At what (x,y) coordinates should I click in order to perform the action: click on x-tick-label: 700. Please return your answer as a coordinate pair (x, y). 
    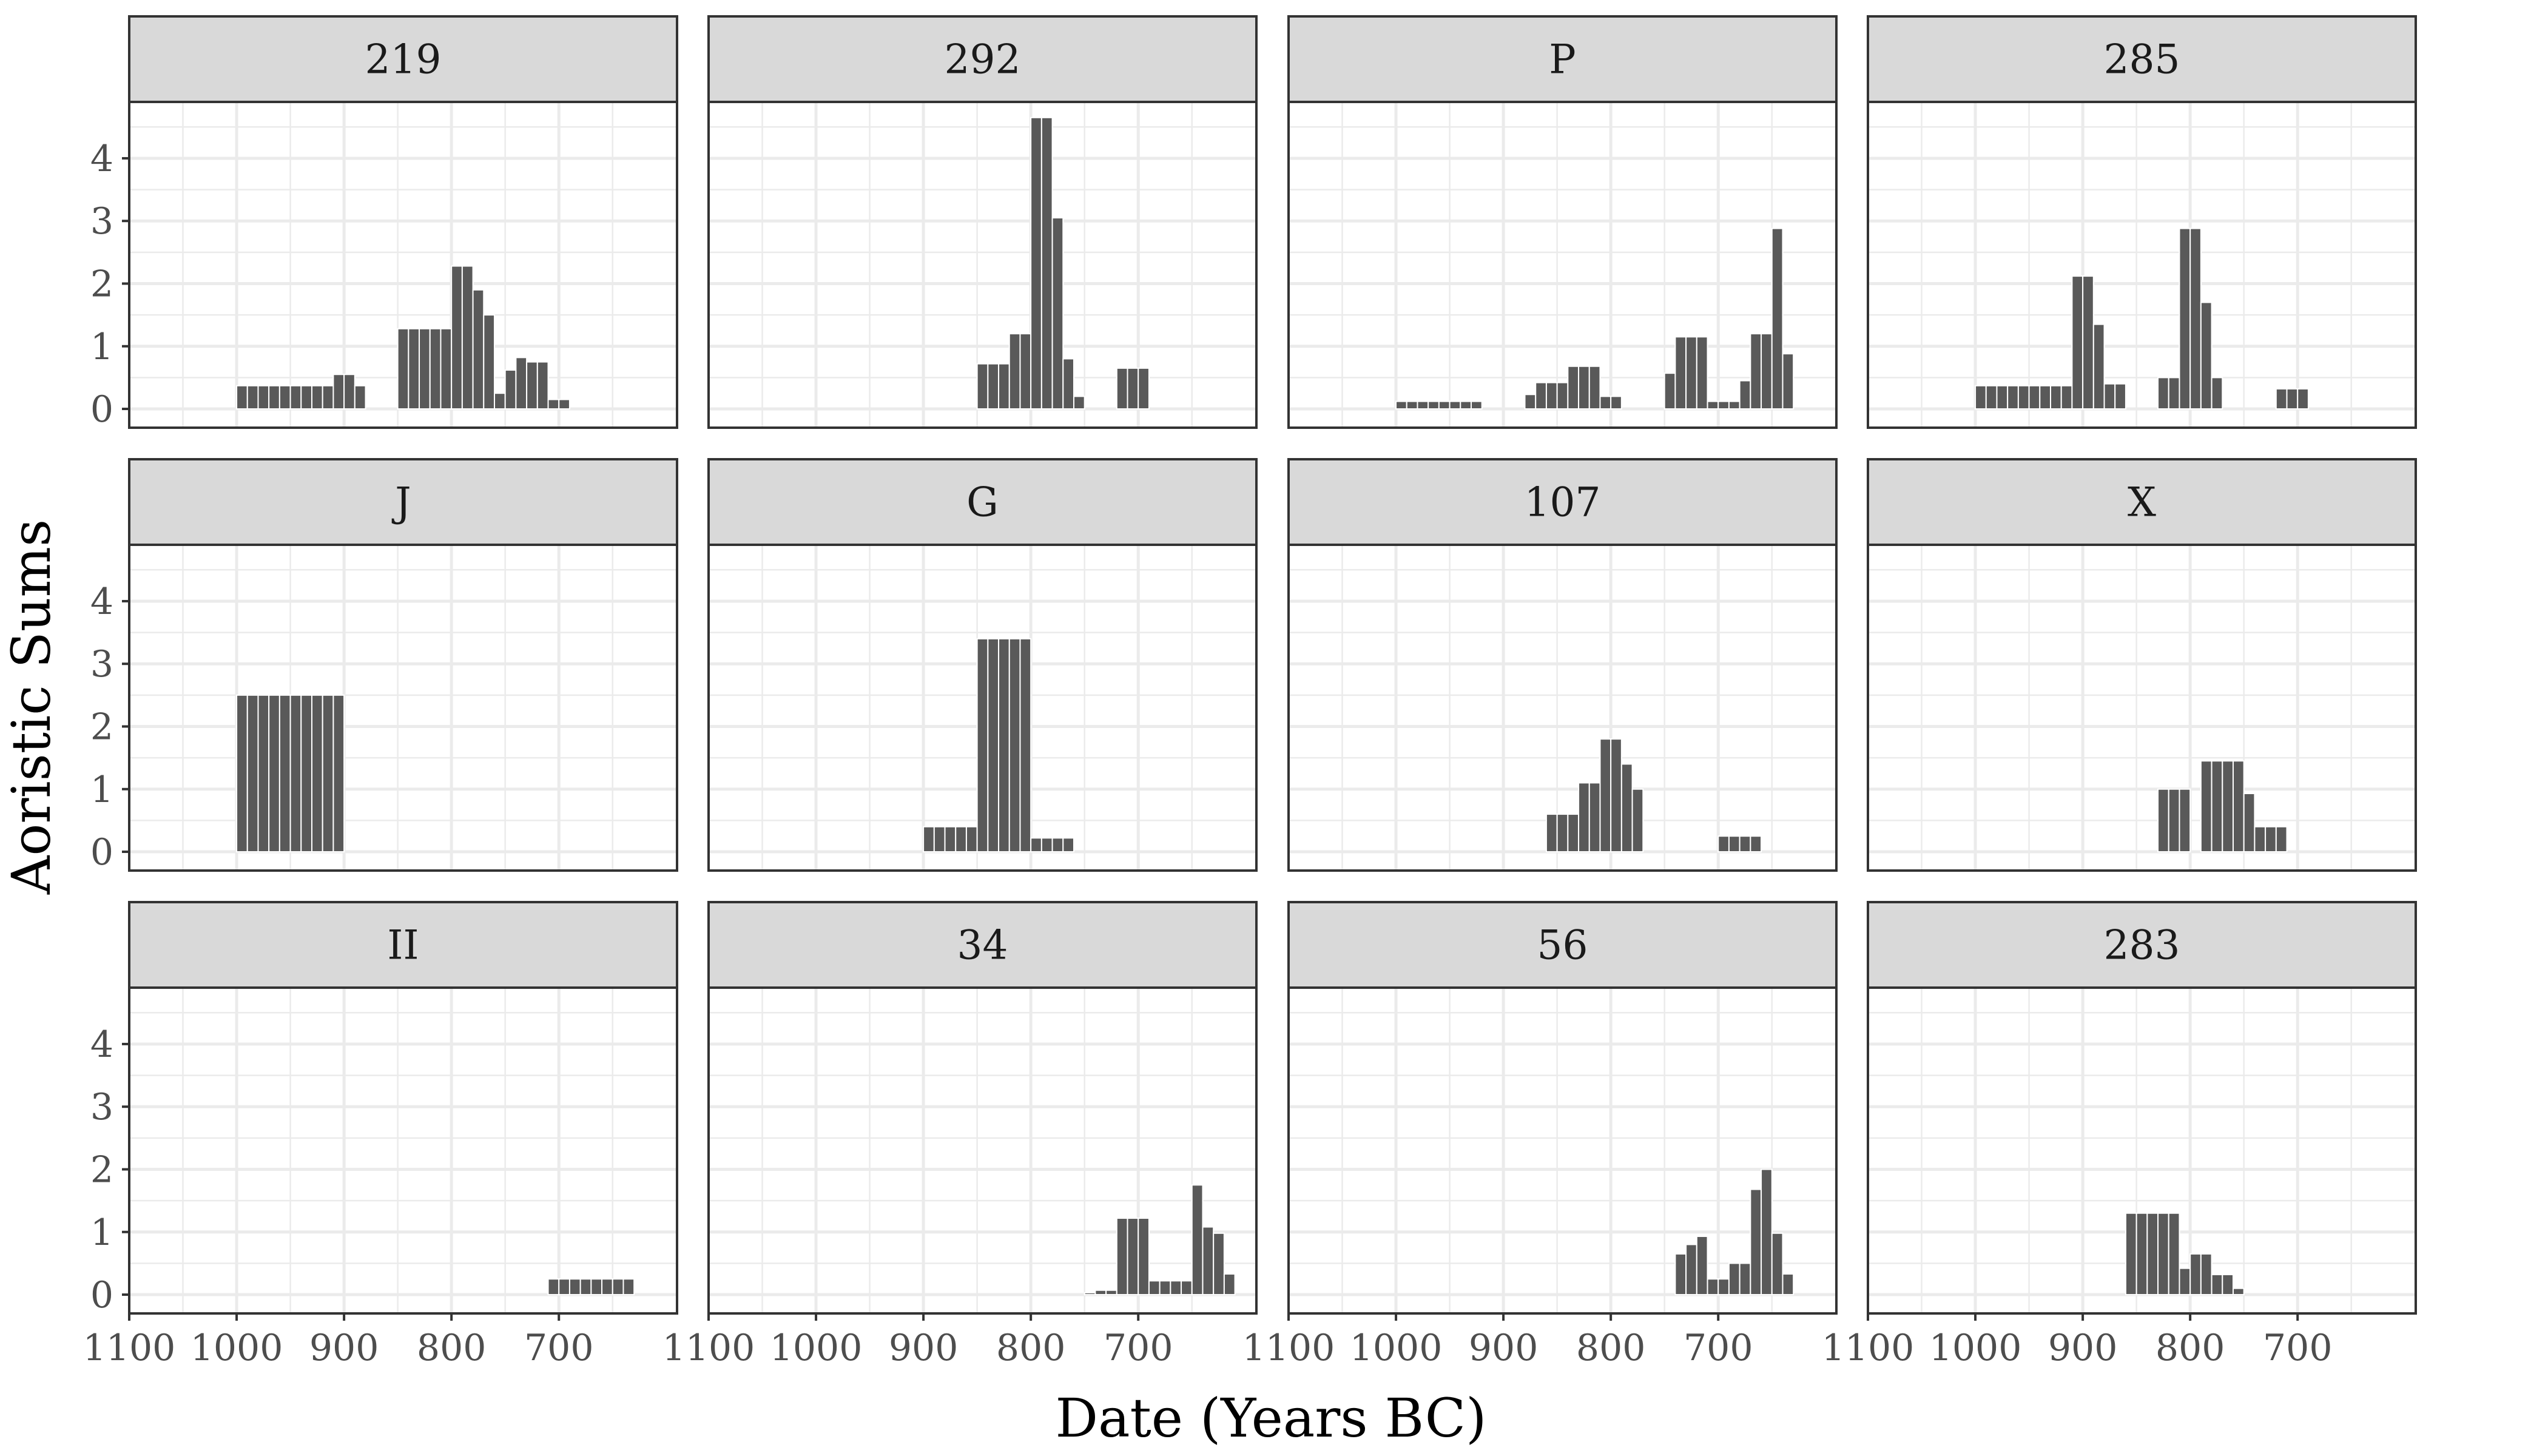
    Looking at the image, I should click on (2298, 1348).